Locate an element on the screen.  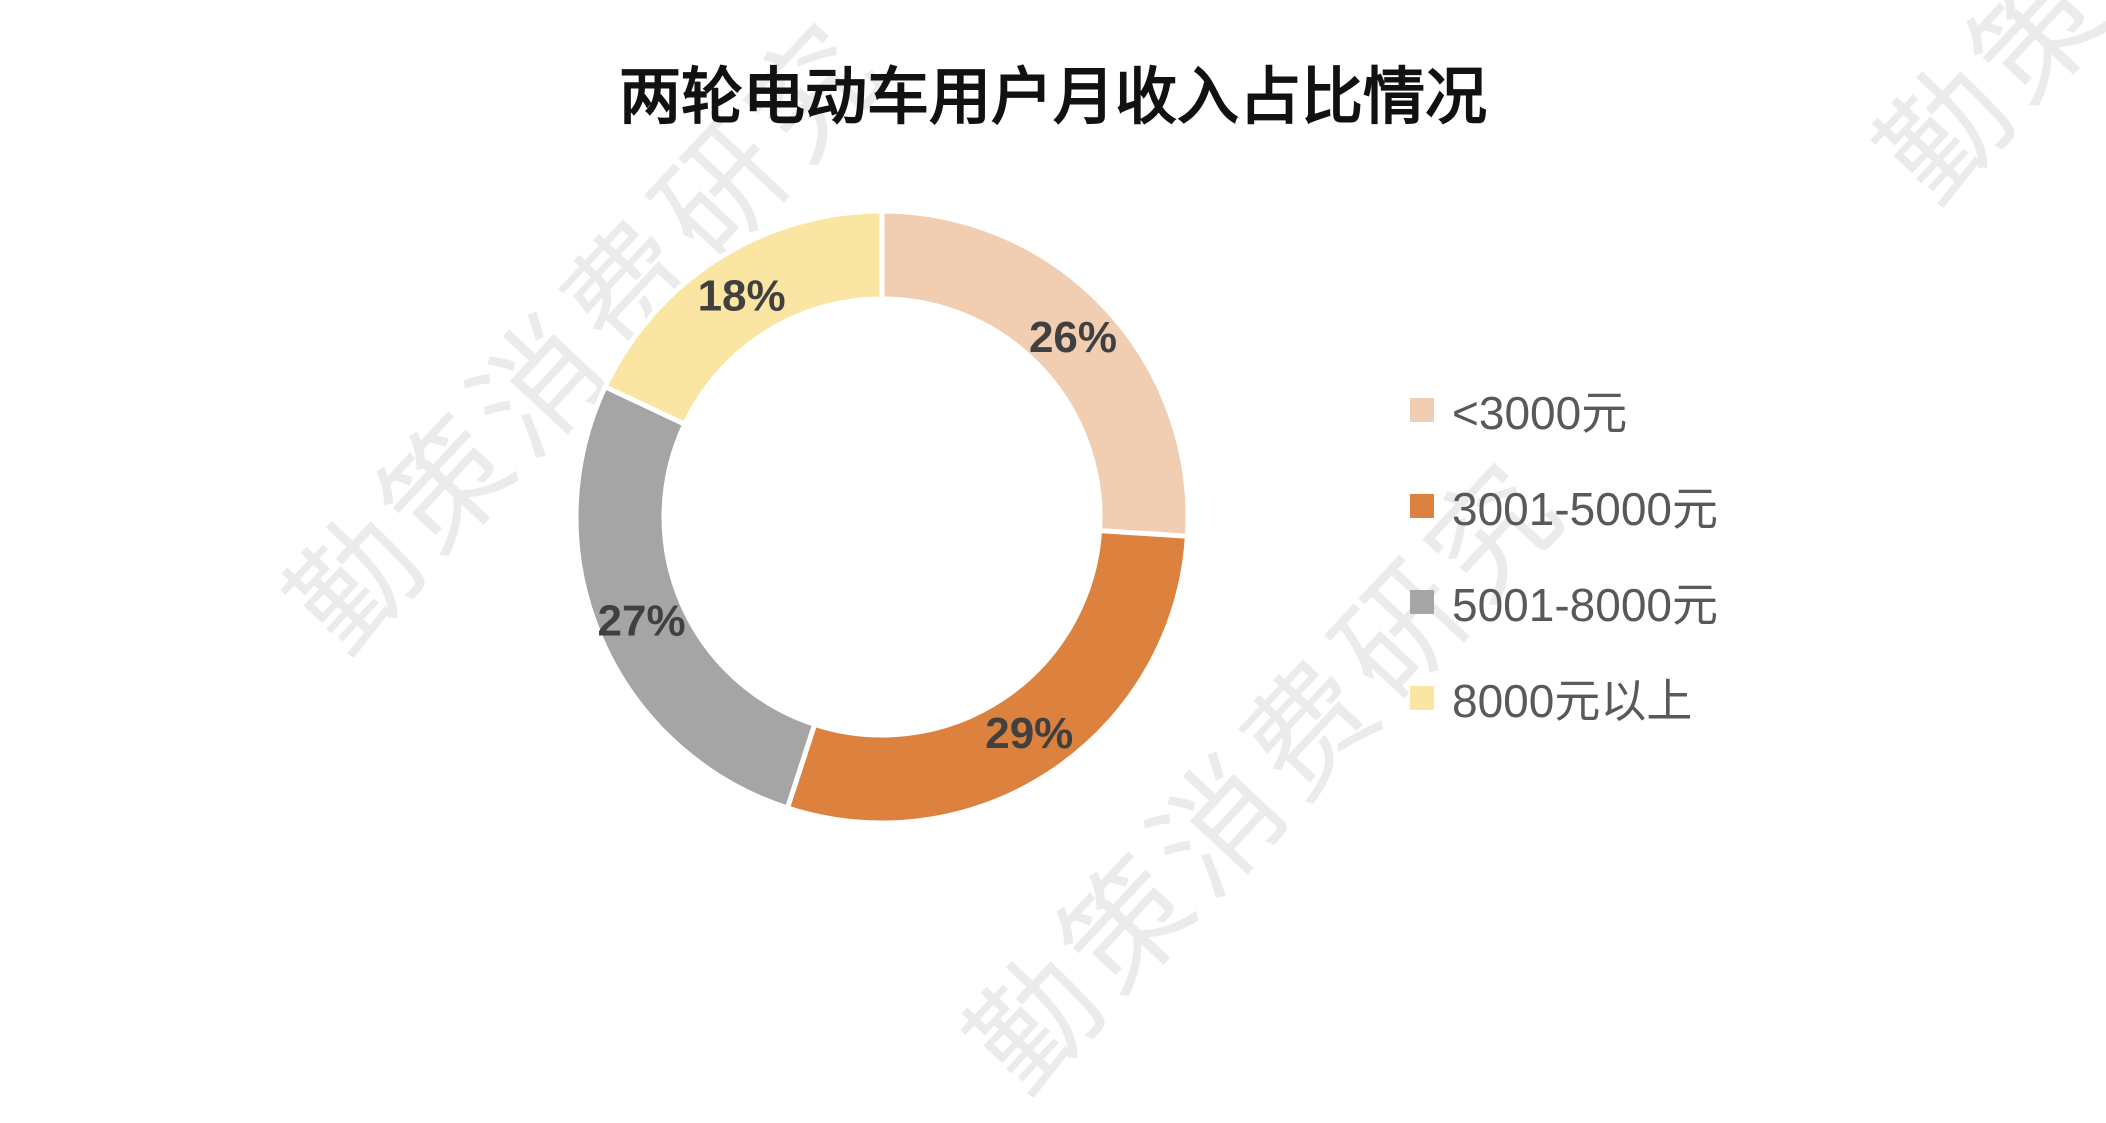
chart-title: 两轮电动车用户月收入占比情况 is located at coordinates (1052, 96).